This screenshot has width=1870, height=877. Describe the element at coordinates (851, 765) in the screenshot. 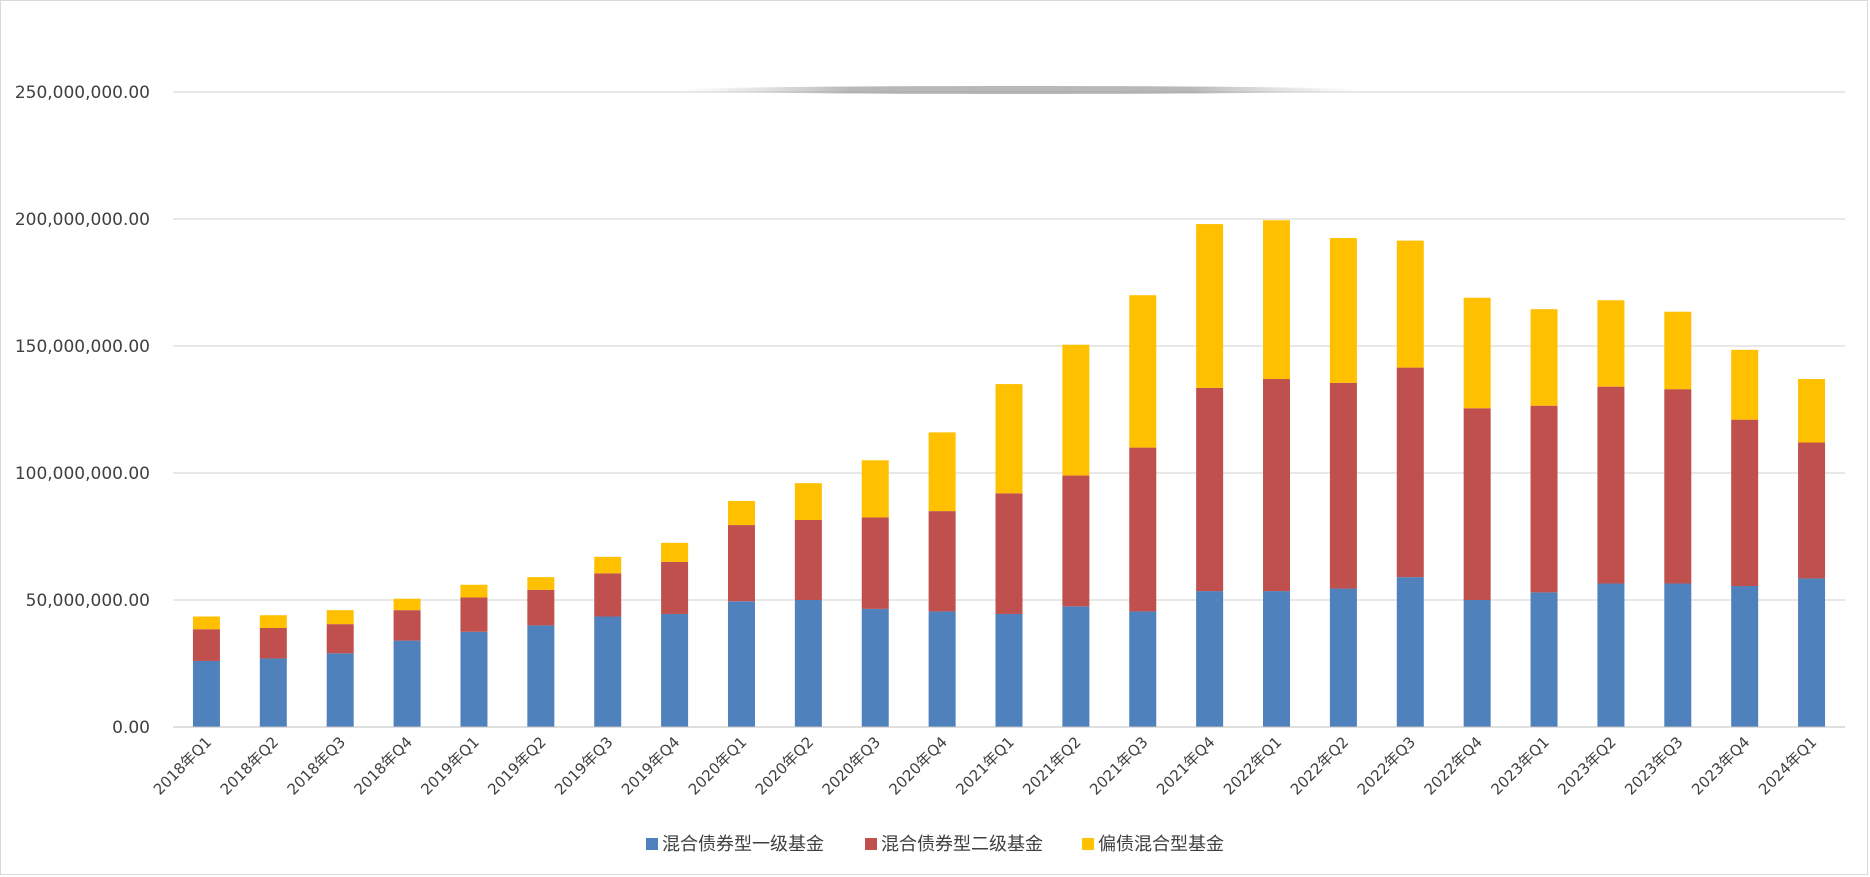

I see `x-tick-label: 2020年Q3` at that location.